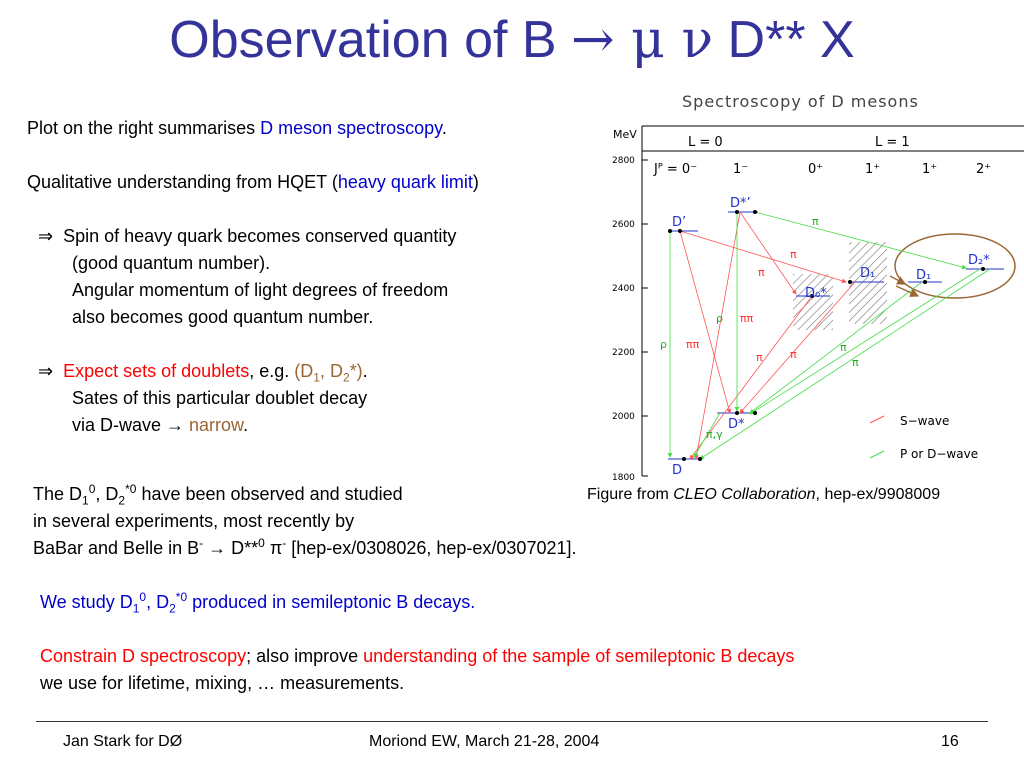 This screenshot has width=1024, height=768. What do you see at coordinates (677, 470) in the screenshot?
I see `label-d: D` at bounding box center [677, 470].